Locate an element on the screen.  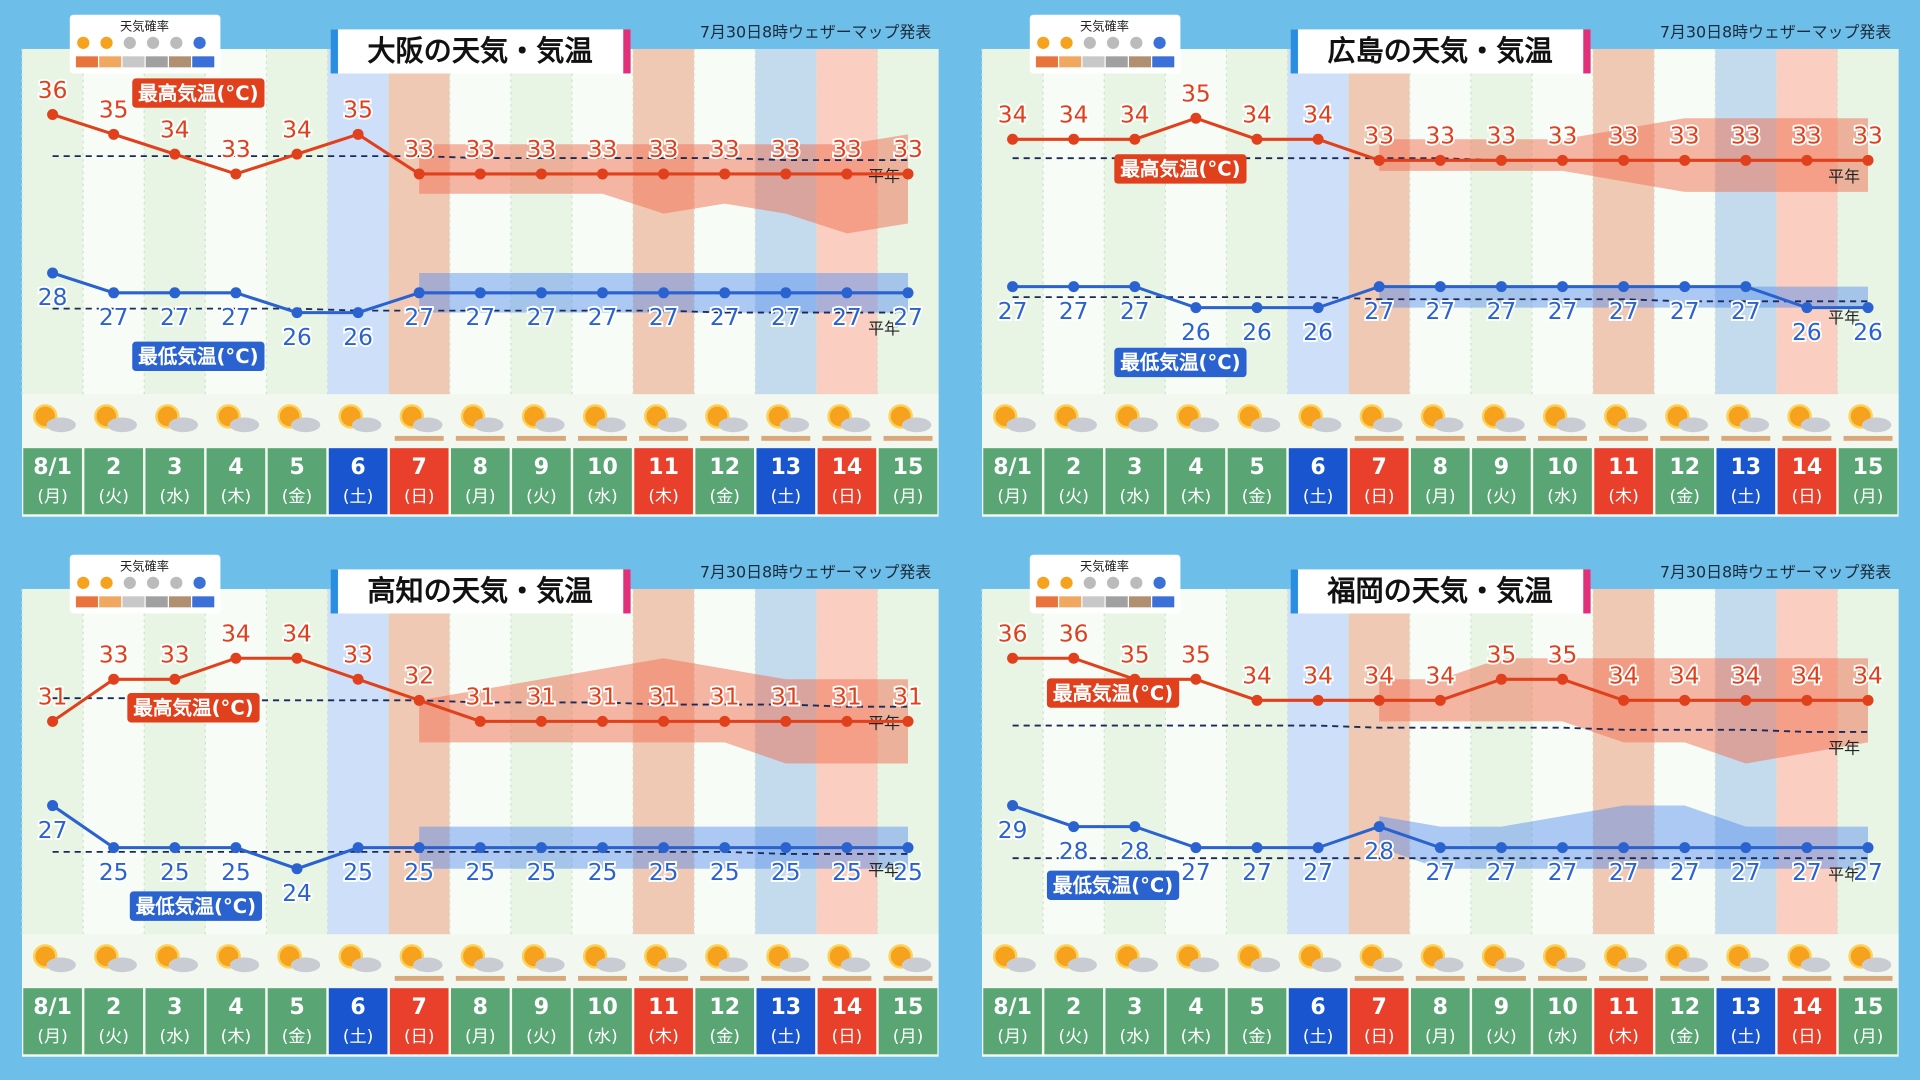
series-label-box is located at coordinates (1180, 169).